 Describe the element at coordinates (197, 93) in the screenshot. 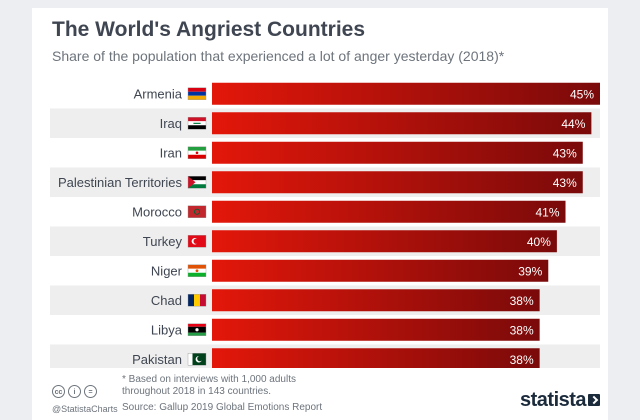

I see `flag-armenia-icon` at that location.